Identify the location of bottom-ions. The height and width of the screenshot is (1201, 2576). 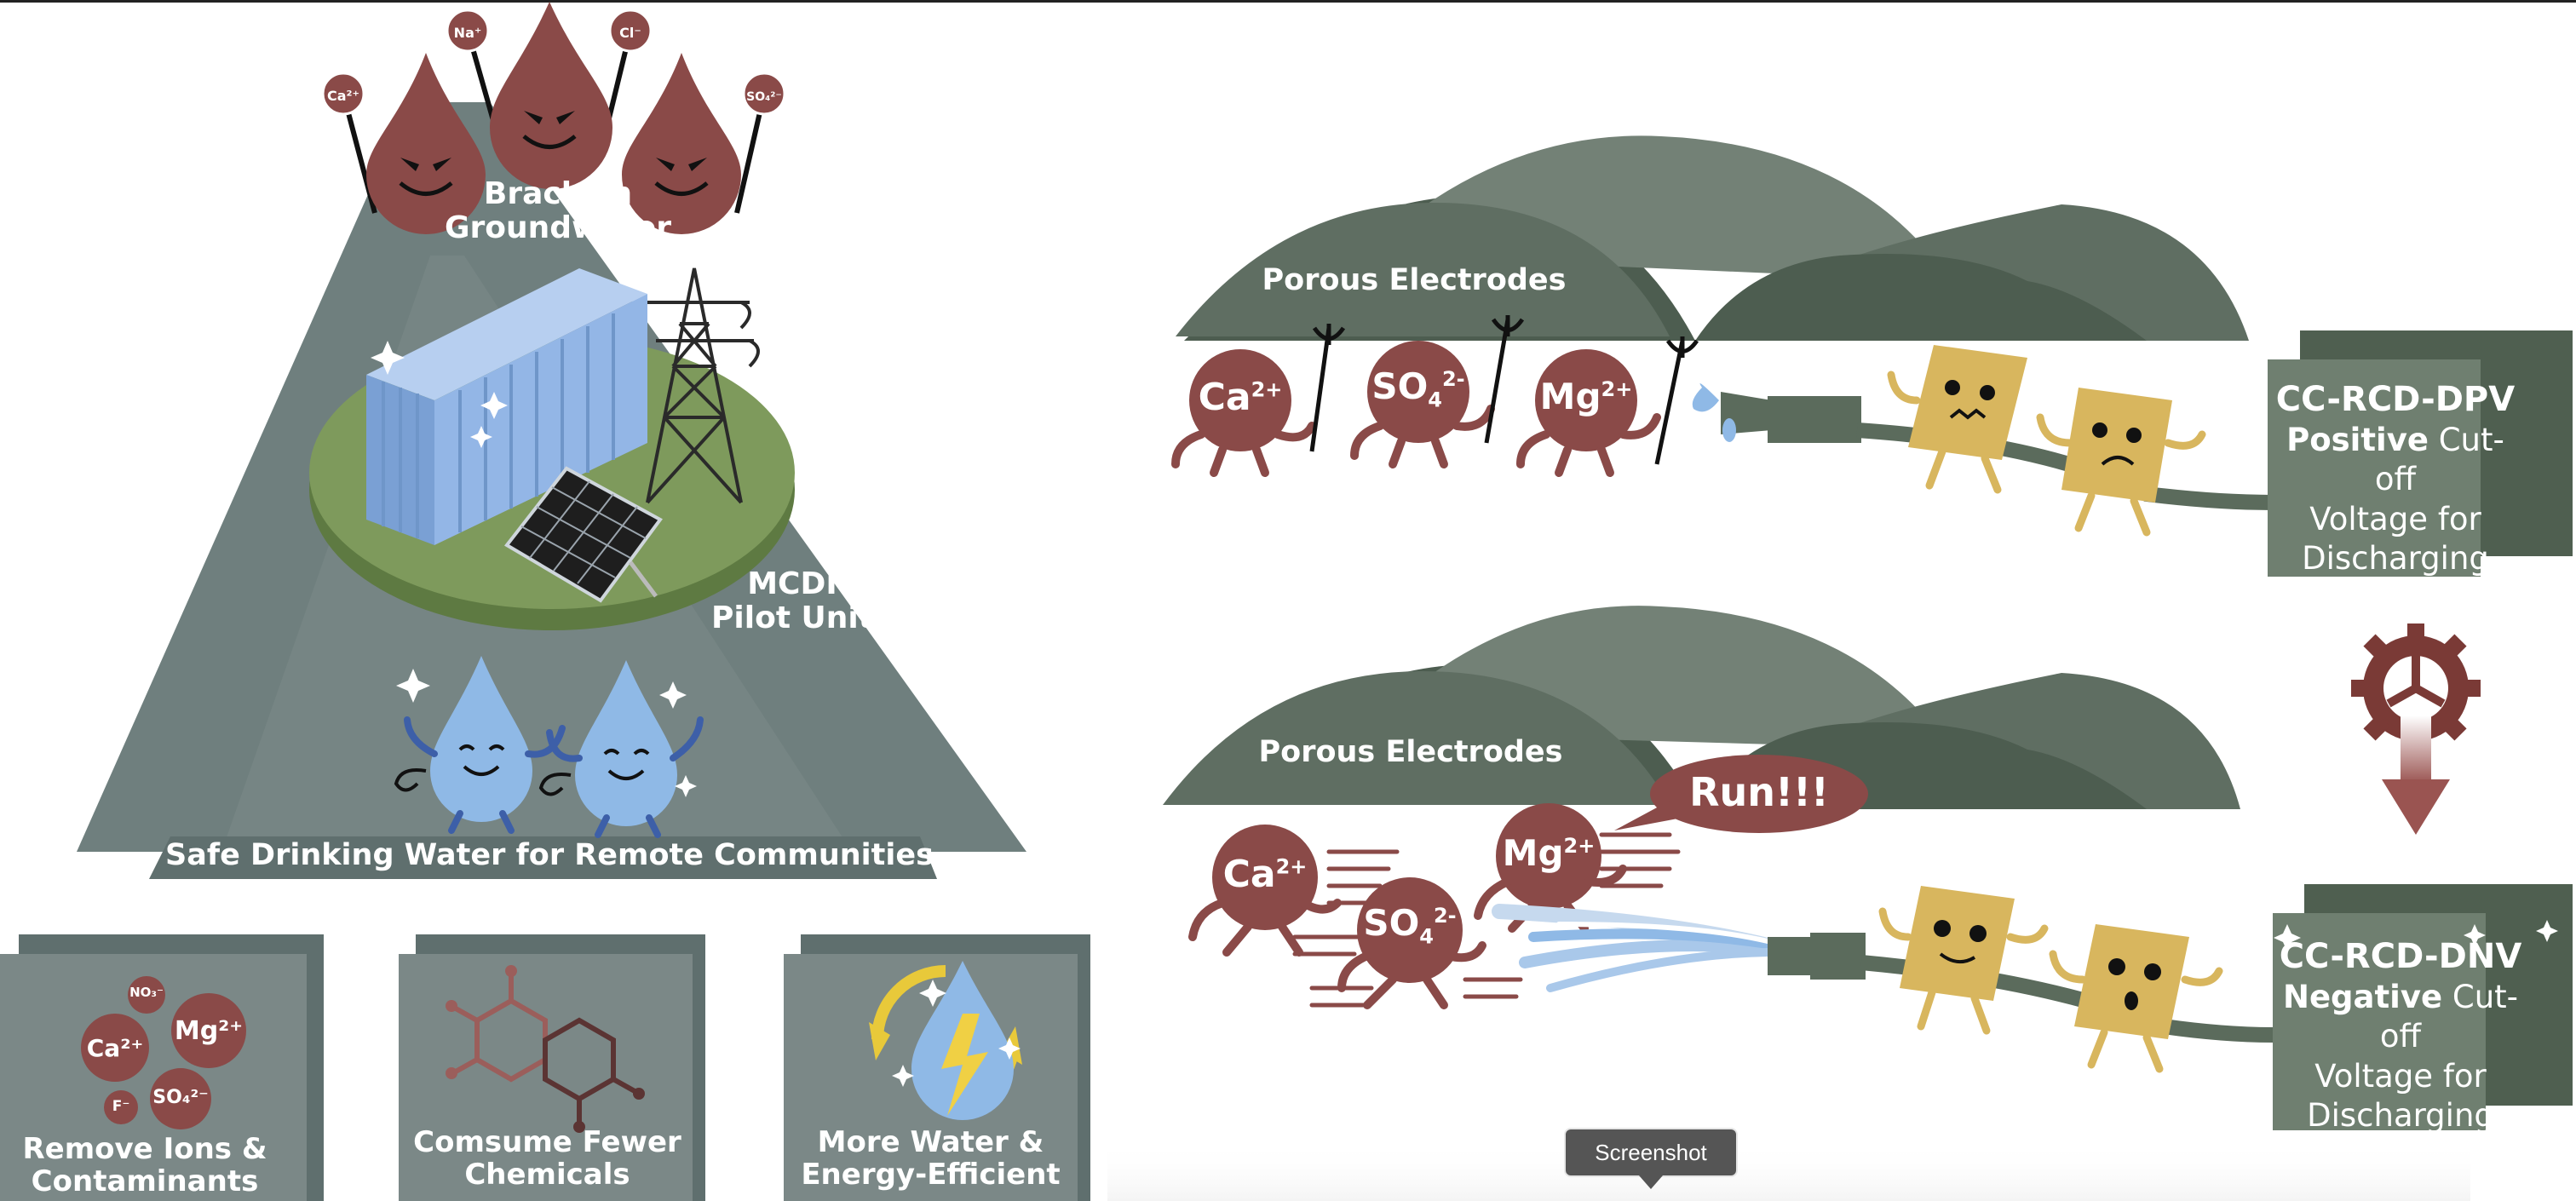
(1407, 906).